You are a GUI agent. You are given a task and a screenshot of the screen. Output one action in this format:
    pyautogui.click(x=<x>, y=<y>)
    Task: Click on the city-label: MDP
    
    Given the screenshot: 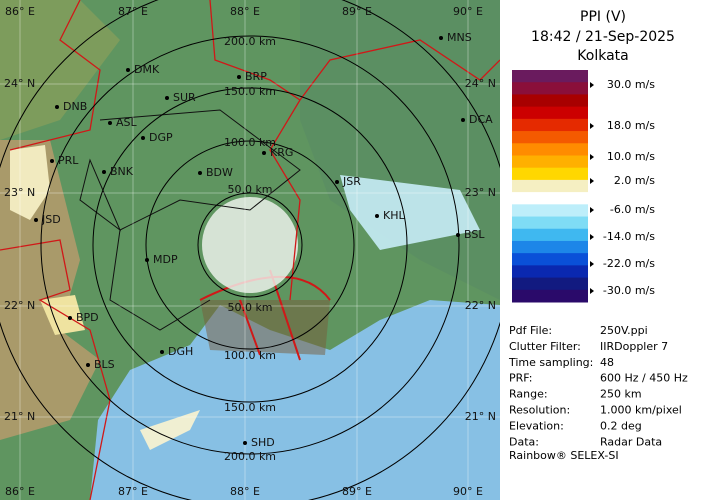 What is the action you would take?
    pyautogui.click(x=165, y=259)
    